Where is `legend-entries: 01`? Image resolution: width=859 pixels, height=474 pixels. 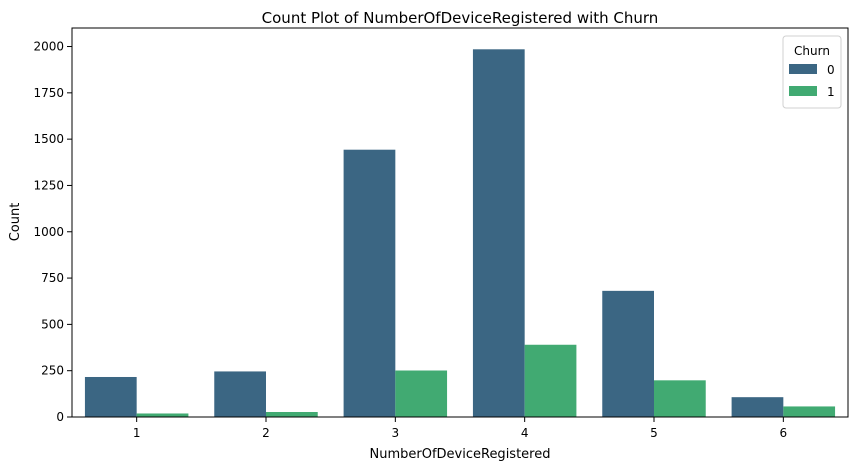
legend-entries: 01 is located at coordinates (812, 81).